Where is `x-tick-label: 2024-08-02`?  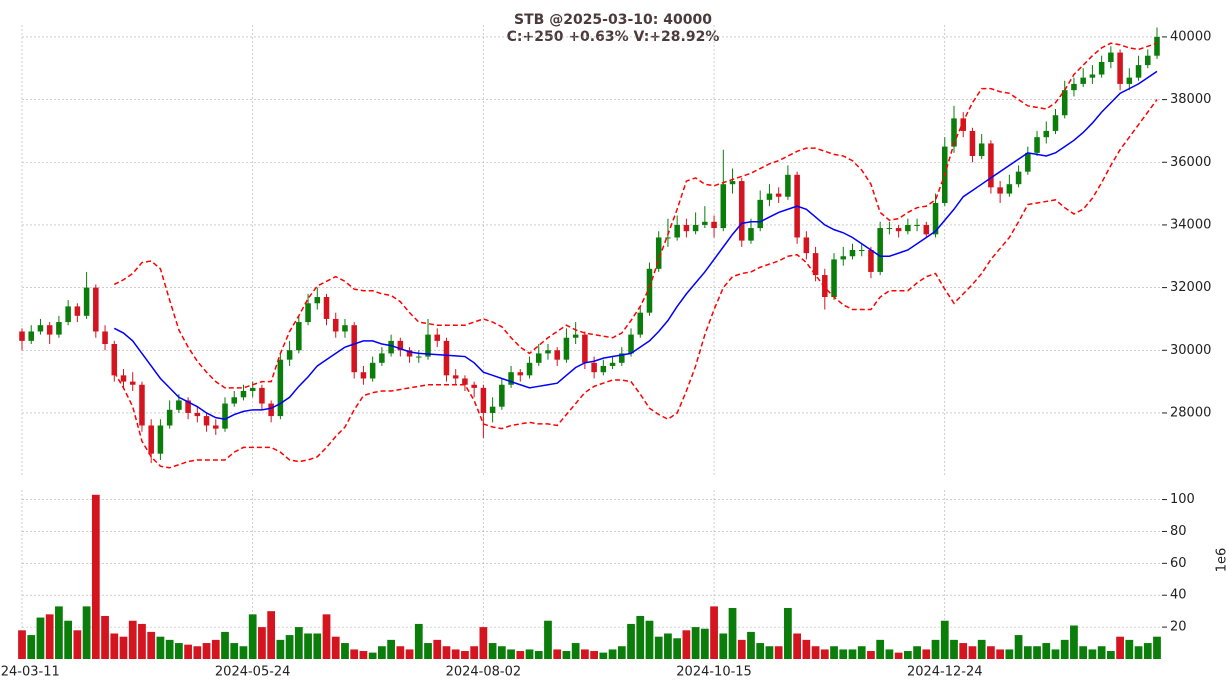 x-tick-label: 2024-08-02 is located at coordinates (484, 672).